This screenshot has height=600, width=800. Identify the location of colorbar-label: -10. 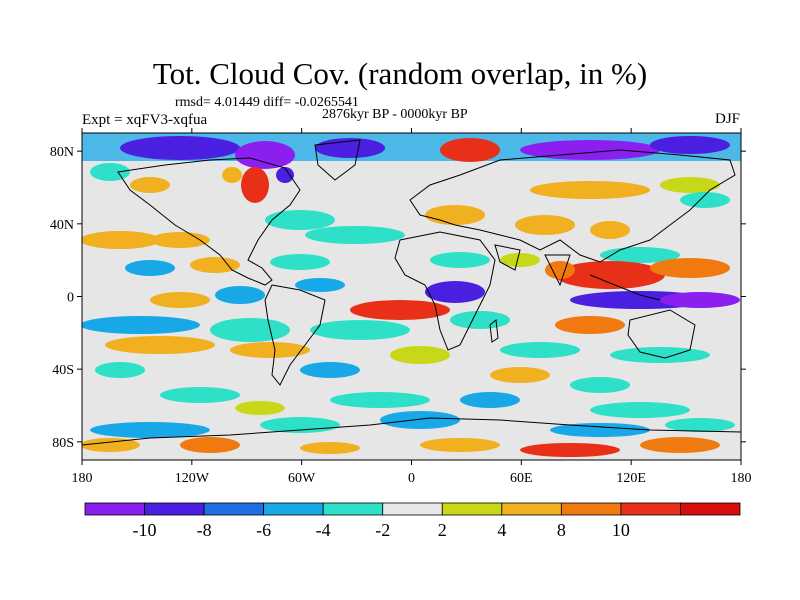
(145, 530).